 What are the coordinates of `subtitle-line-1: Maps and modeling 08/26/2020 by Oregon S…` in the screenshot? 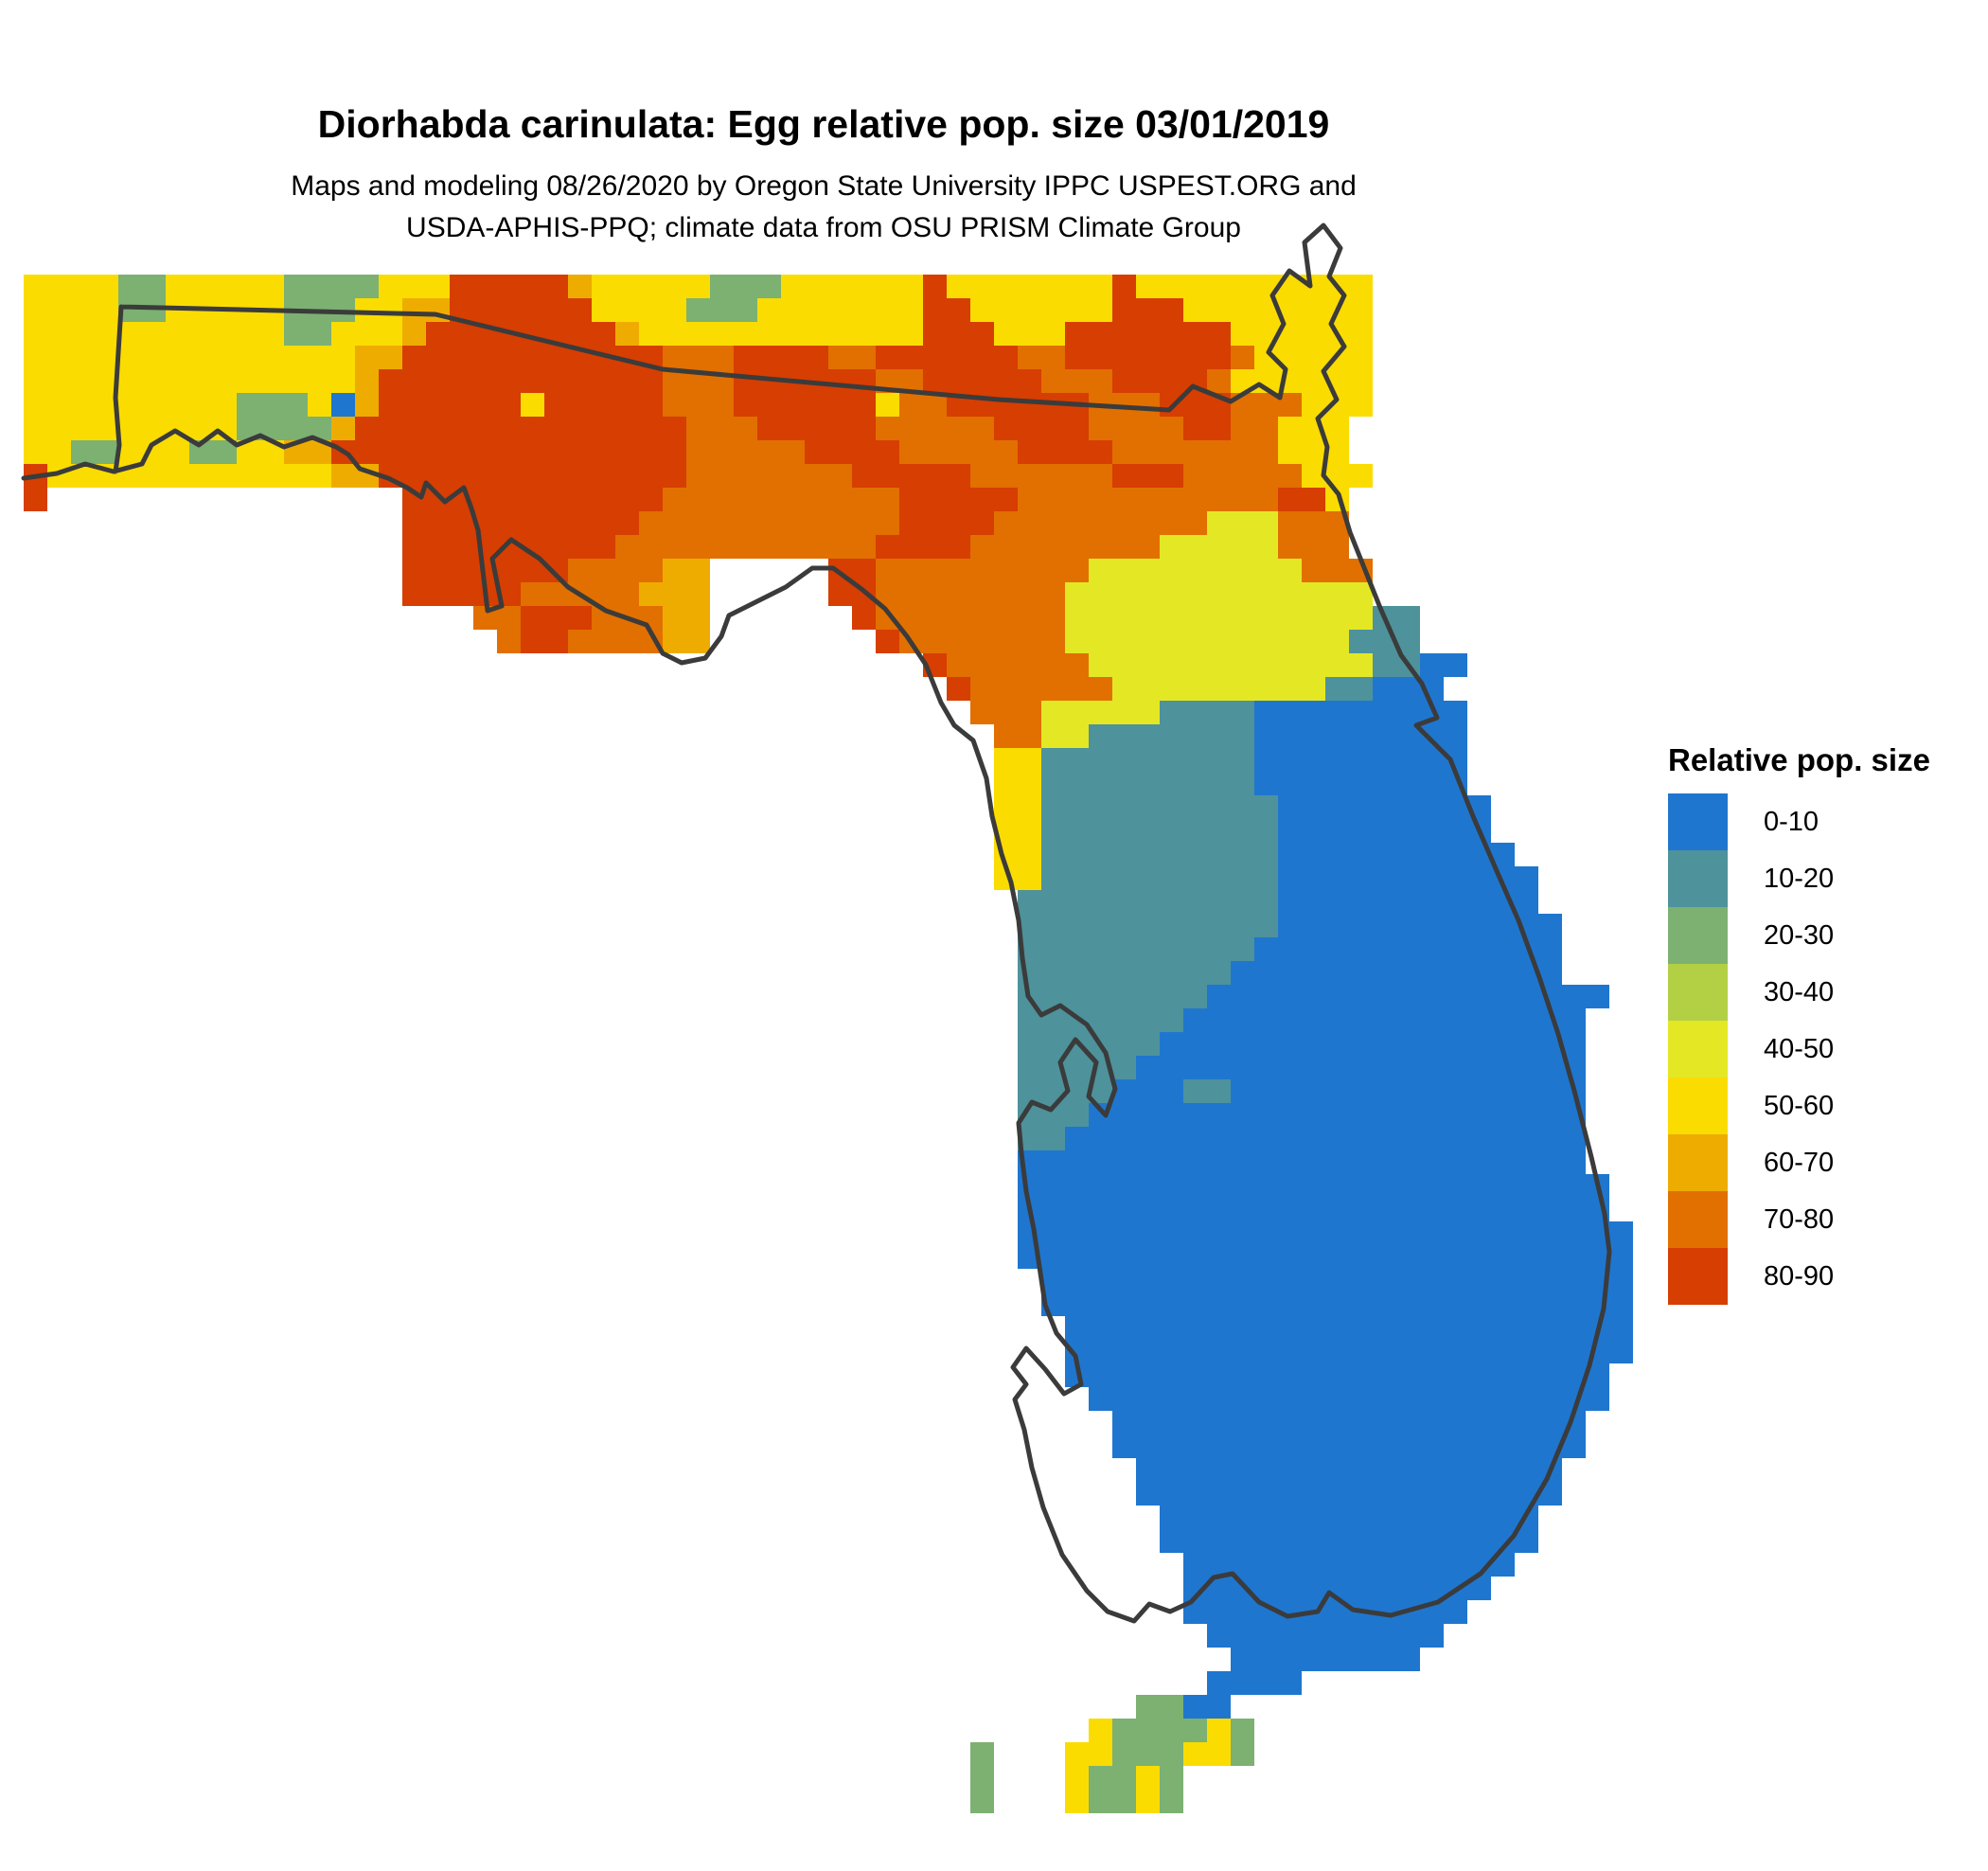 It's located at (824, 186).